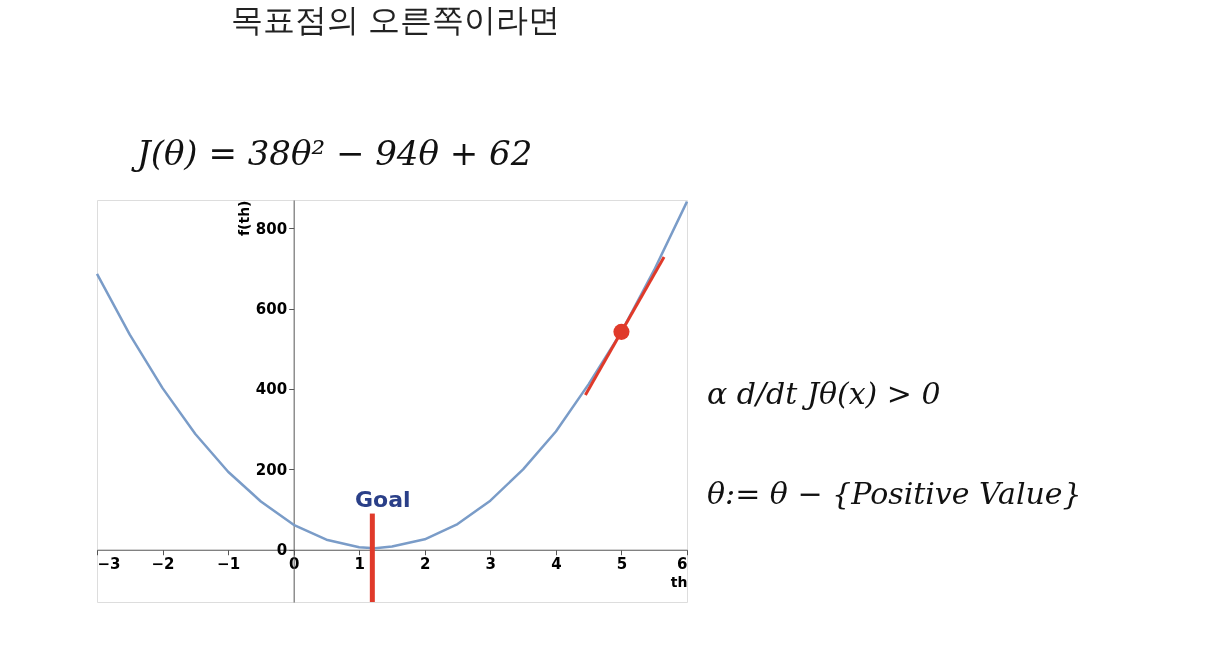  What do you see at coordinates (491, 564) in the screenshot?
I see `x-tick-label: 3` at bounding box center [491, 564].